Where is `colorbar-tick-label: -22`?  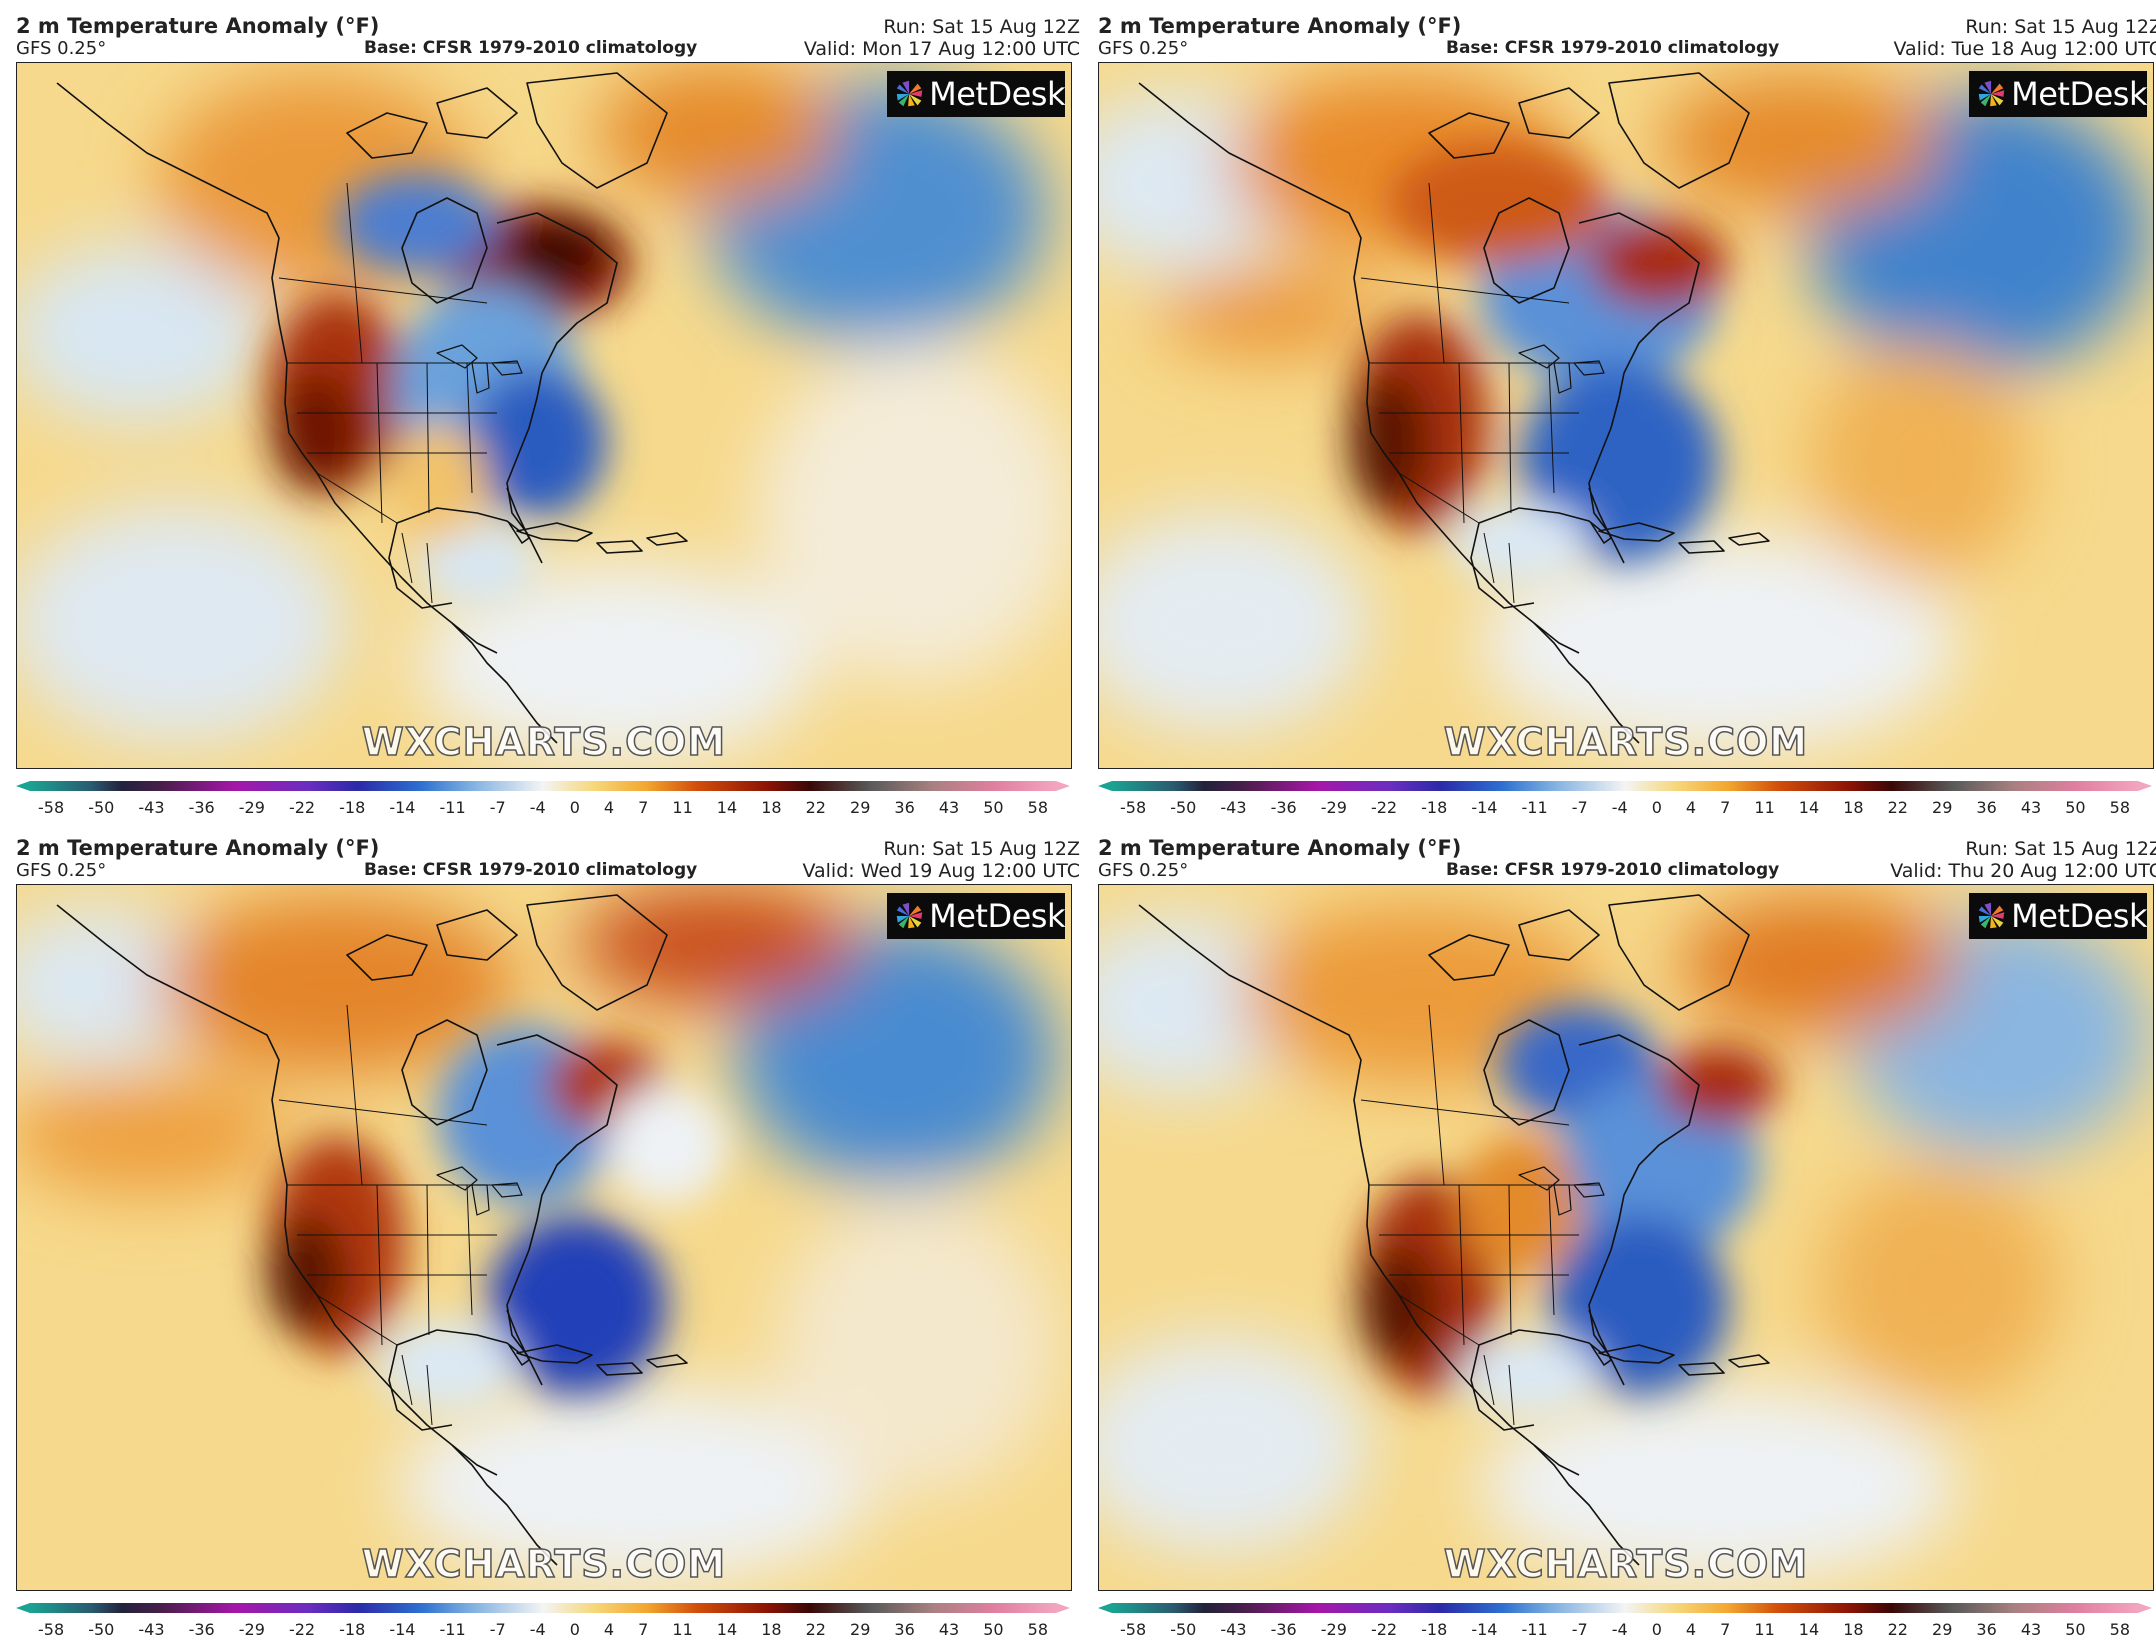 colorbar-tick-label: -22 is located at coordinates (1384, 1629).